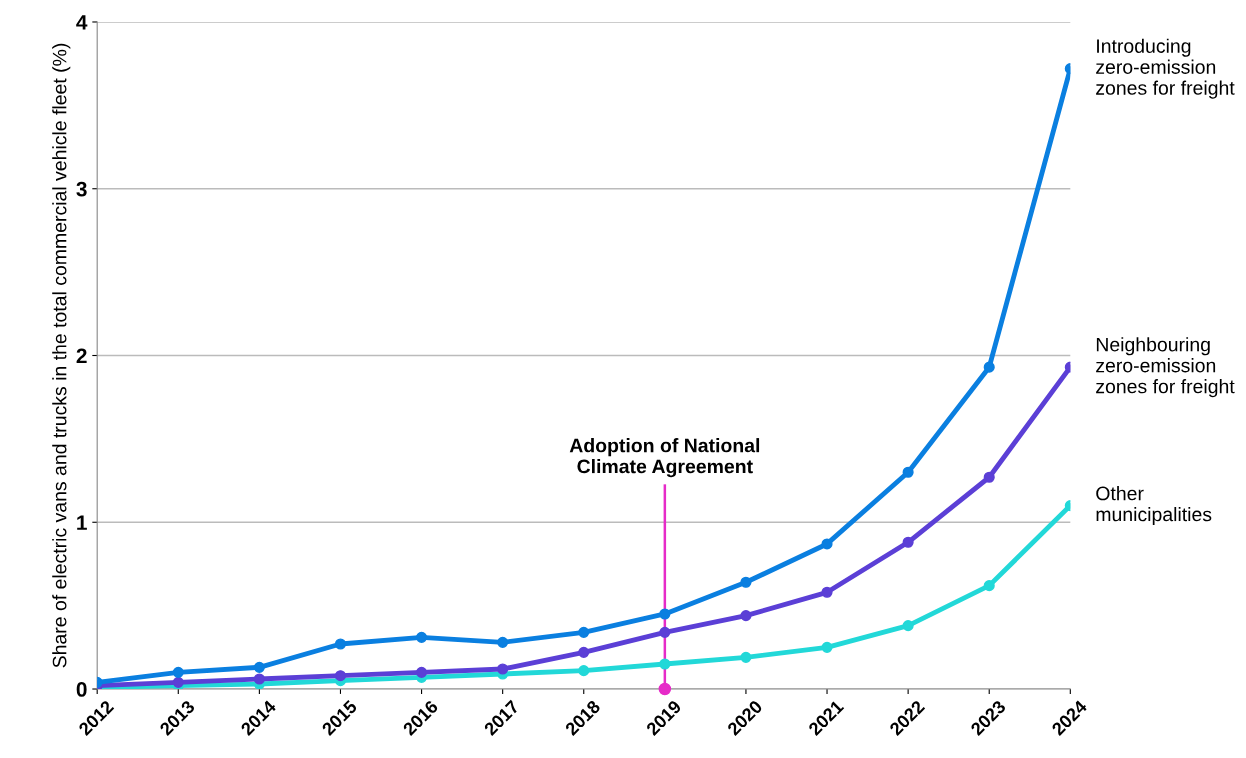 The image size is (1246, 758). I want to click on series-label: Other municipalities, so click(1154, 506).